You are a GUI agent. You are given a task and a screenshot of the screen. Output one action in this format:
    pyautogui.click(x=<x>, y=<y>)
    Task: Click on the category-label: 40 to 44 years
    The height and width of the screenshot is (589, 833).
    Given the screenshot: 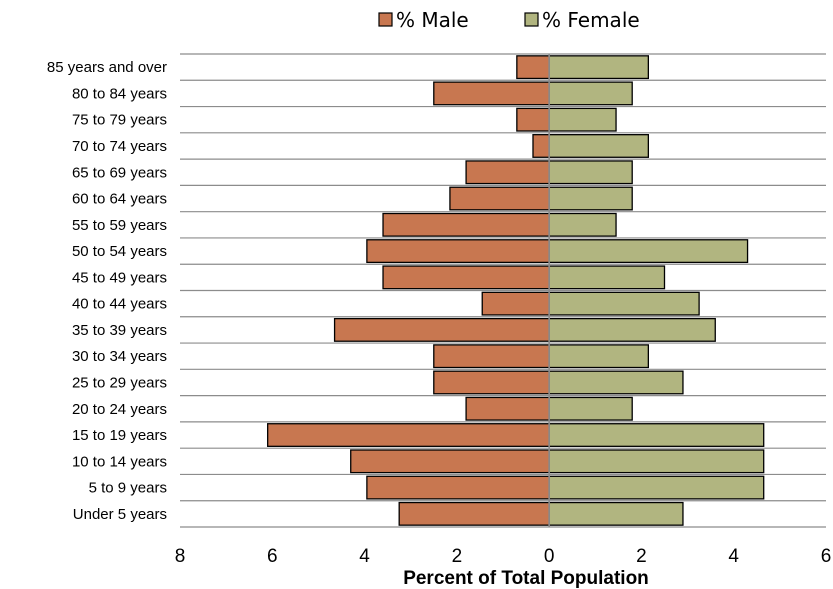 What is the action you would take?
    pyautogui.click(x=119, y=304)
    